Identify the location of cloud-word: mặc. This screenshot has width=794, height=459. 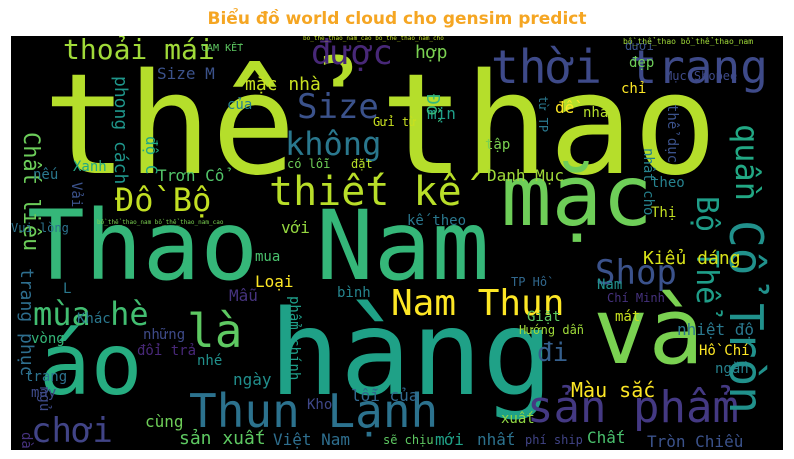
(577, 196).